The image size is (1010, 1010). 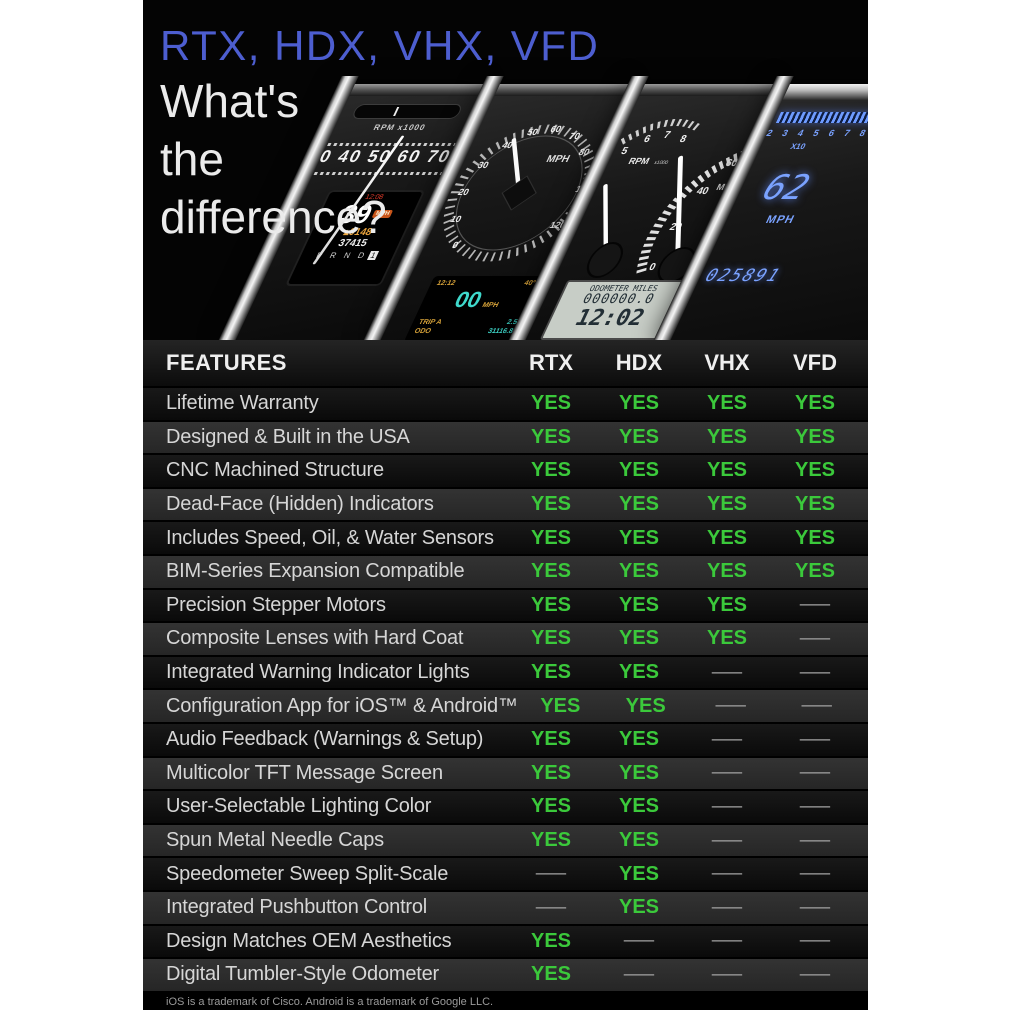 I want to click on feature-label: Designed & Built in the USA, so click(x=288, y=436).